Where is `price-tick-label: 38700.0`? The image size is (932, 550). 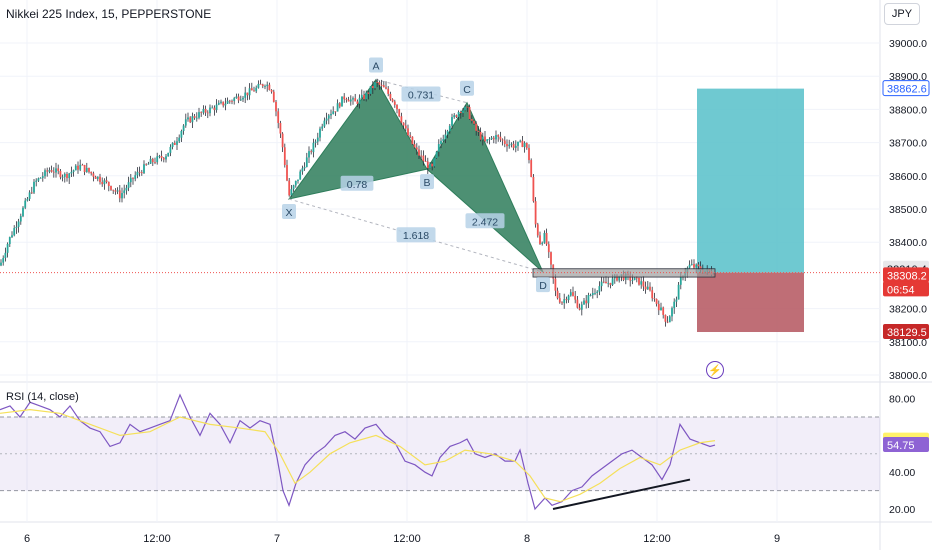
price-tick-label: 38700.0 is located at coordinates (908, 144).